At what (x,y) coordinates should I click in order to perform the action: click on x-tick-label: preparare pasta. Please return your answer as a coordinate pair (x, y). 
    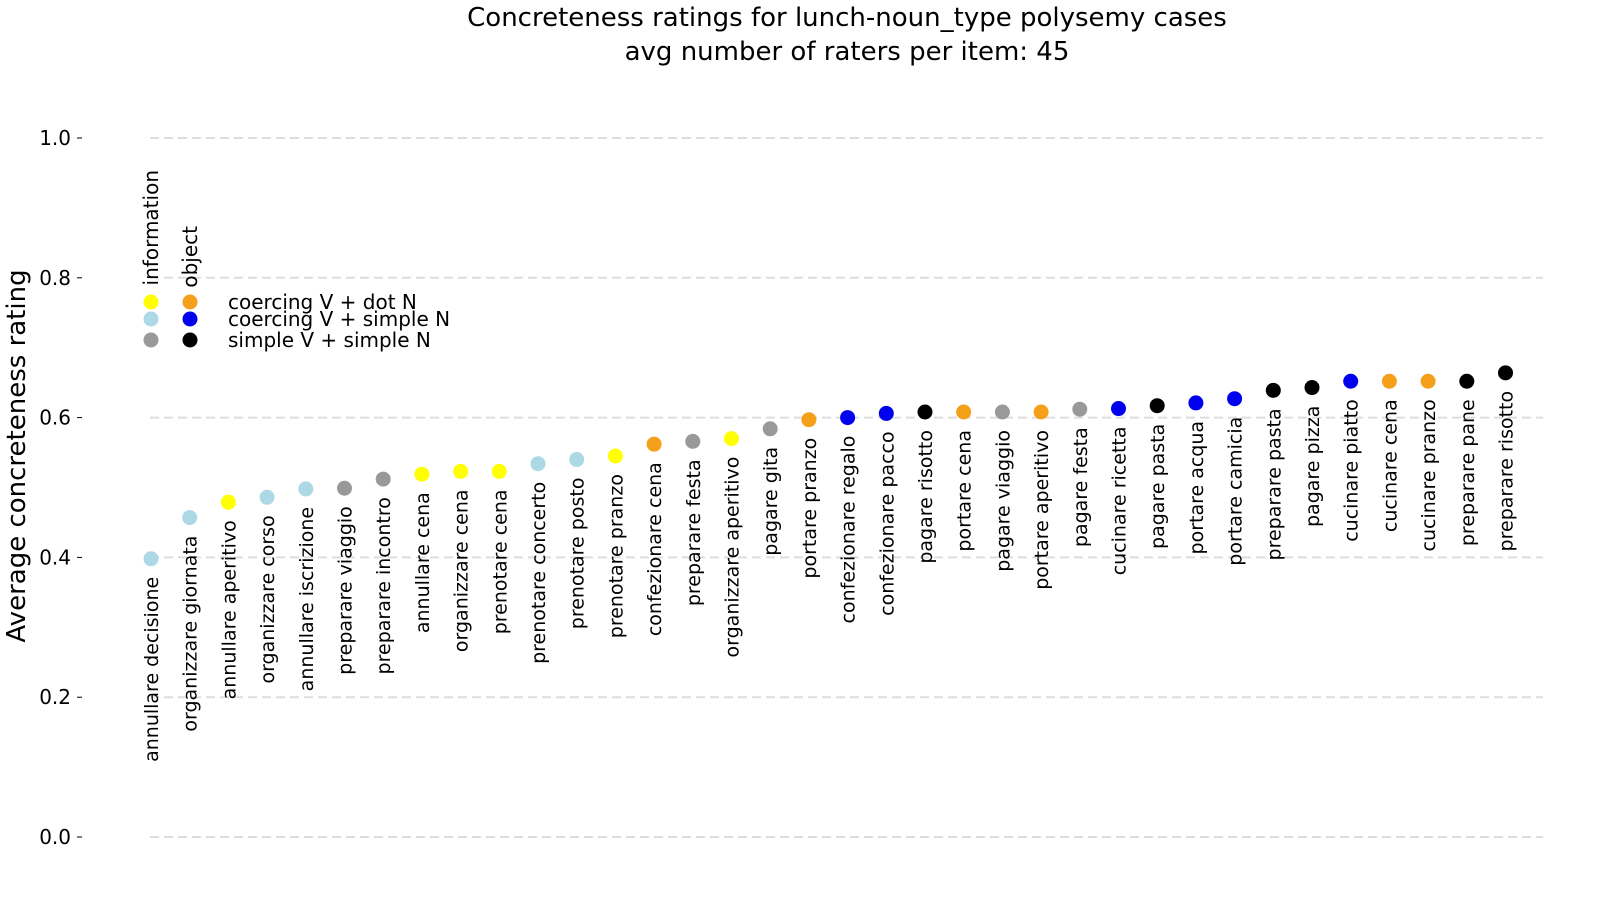
    Looking at the image, I should click on (1274, 484).